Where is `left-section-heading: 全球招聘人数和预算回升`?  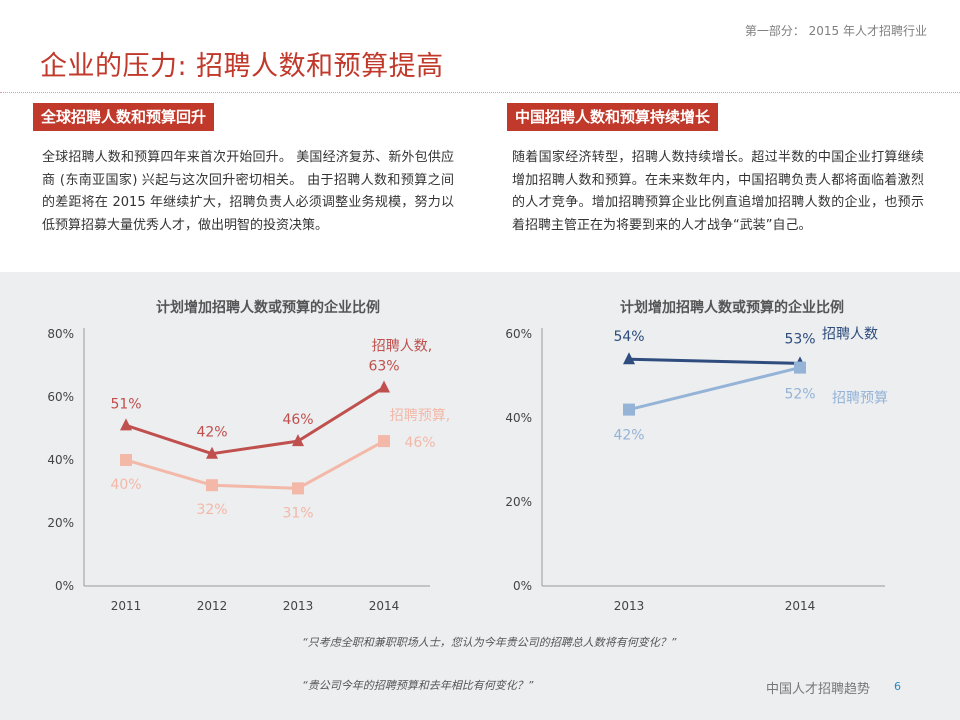
left-section-heading: 全球招聘人数和预算回升 is located at coordinates (124, 117).